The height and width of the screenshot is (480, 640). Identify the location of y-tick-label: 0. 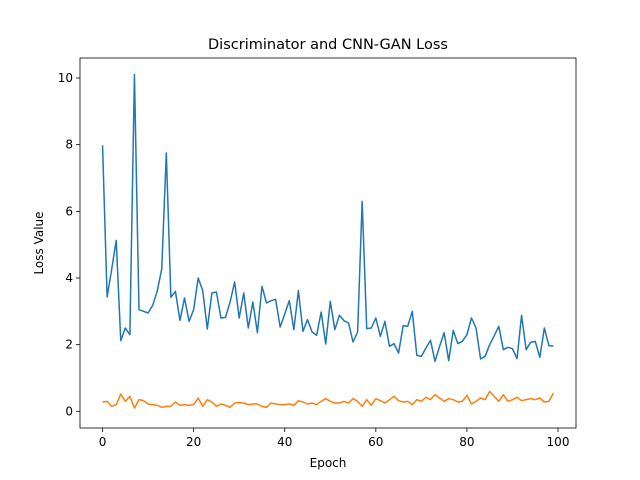
(69, 411).